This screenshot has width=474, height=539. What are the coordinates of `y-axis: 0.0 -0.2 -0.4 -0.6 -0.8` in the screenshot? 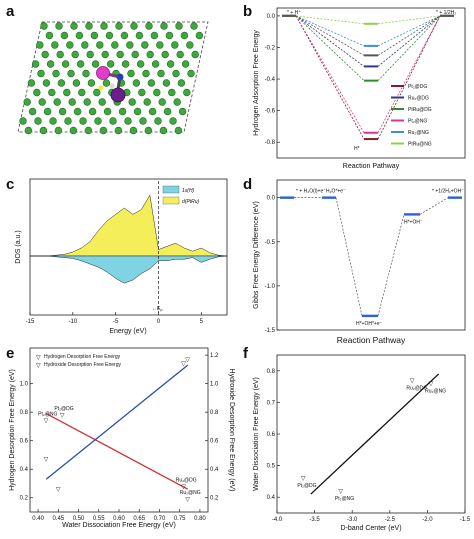 It's located at (272, 80).